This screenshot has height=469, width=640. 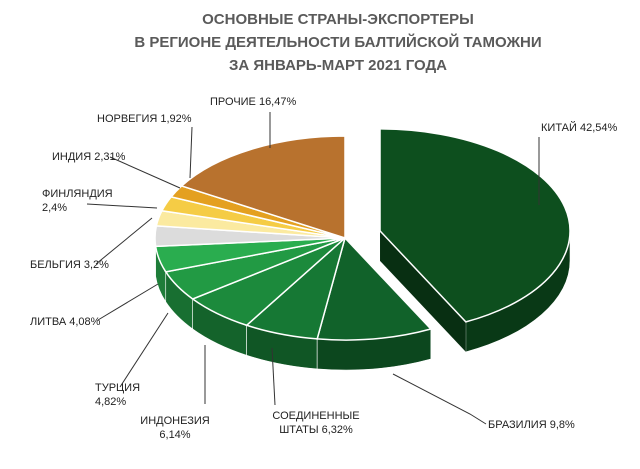 I want to click on data-label: ИНДИЯ 2,31%, so click(x=89, y=157).